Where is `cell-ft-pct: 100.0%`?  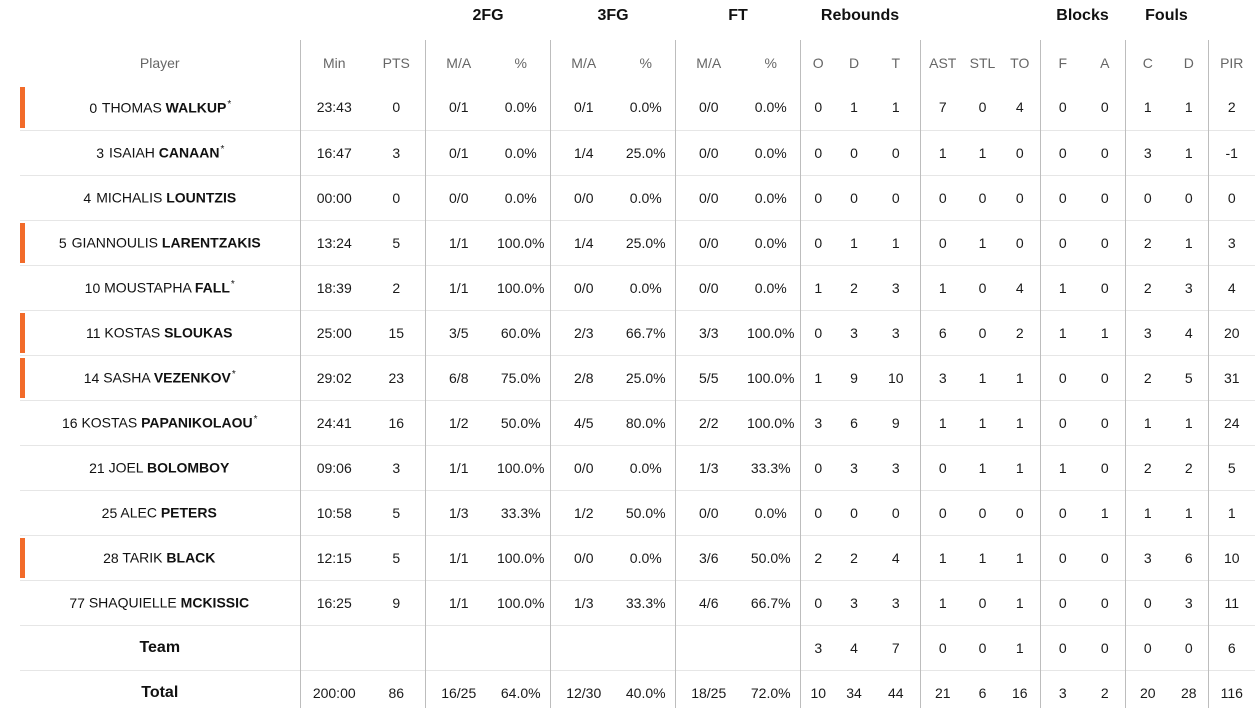 cell-ft-pct: 100.0% is located at coordinates (771, 377).